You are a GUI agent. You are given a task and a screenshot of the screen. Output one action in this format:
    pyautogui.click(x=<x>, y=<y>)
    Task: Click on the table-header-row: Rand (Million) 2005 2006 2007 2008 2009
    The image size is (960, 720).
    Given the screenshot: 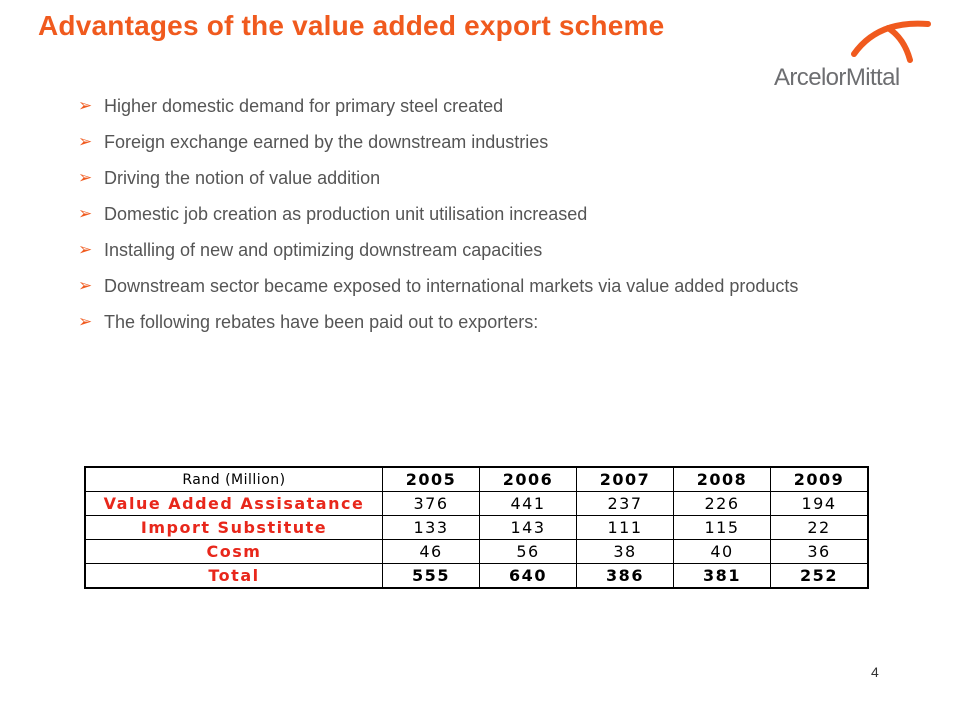 What is the action you would take?
    pyautogui.click(x=476, y=479)
    